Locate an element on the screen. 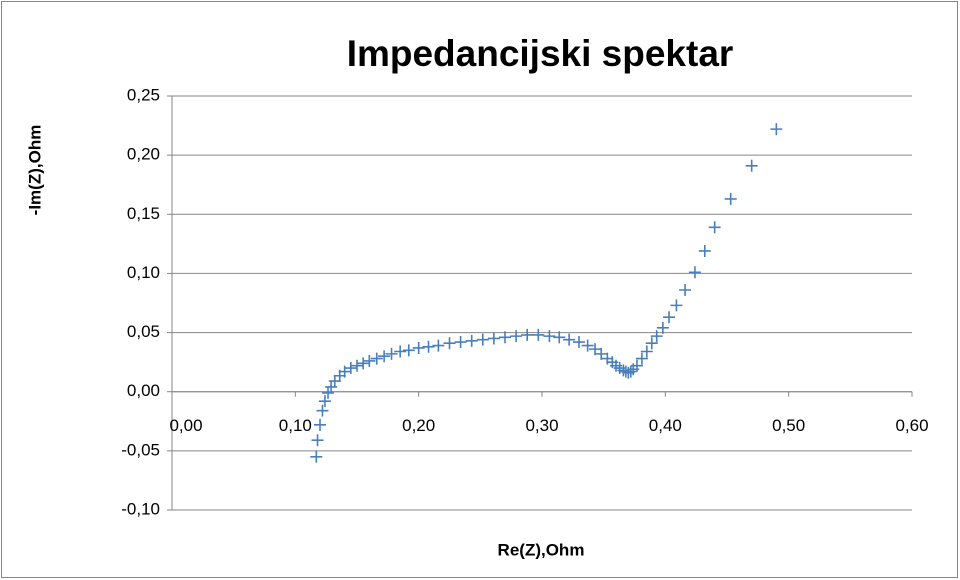 The width and height of the screenshot is (960, 580). y-tick-label: -0,05 is located at coordinates (140, 449).